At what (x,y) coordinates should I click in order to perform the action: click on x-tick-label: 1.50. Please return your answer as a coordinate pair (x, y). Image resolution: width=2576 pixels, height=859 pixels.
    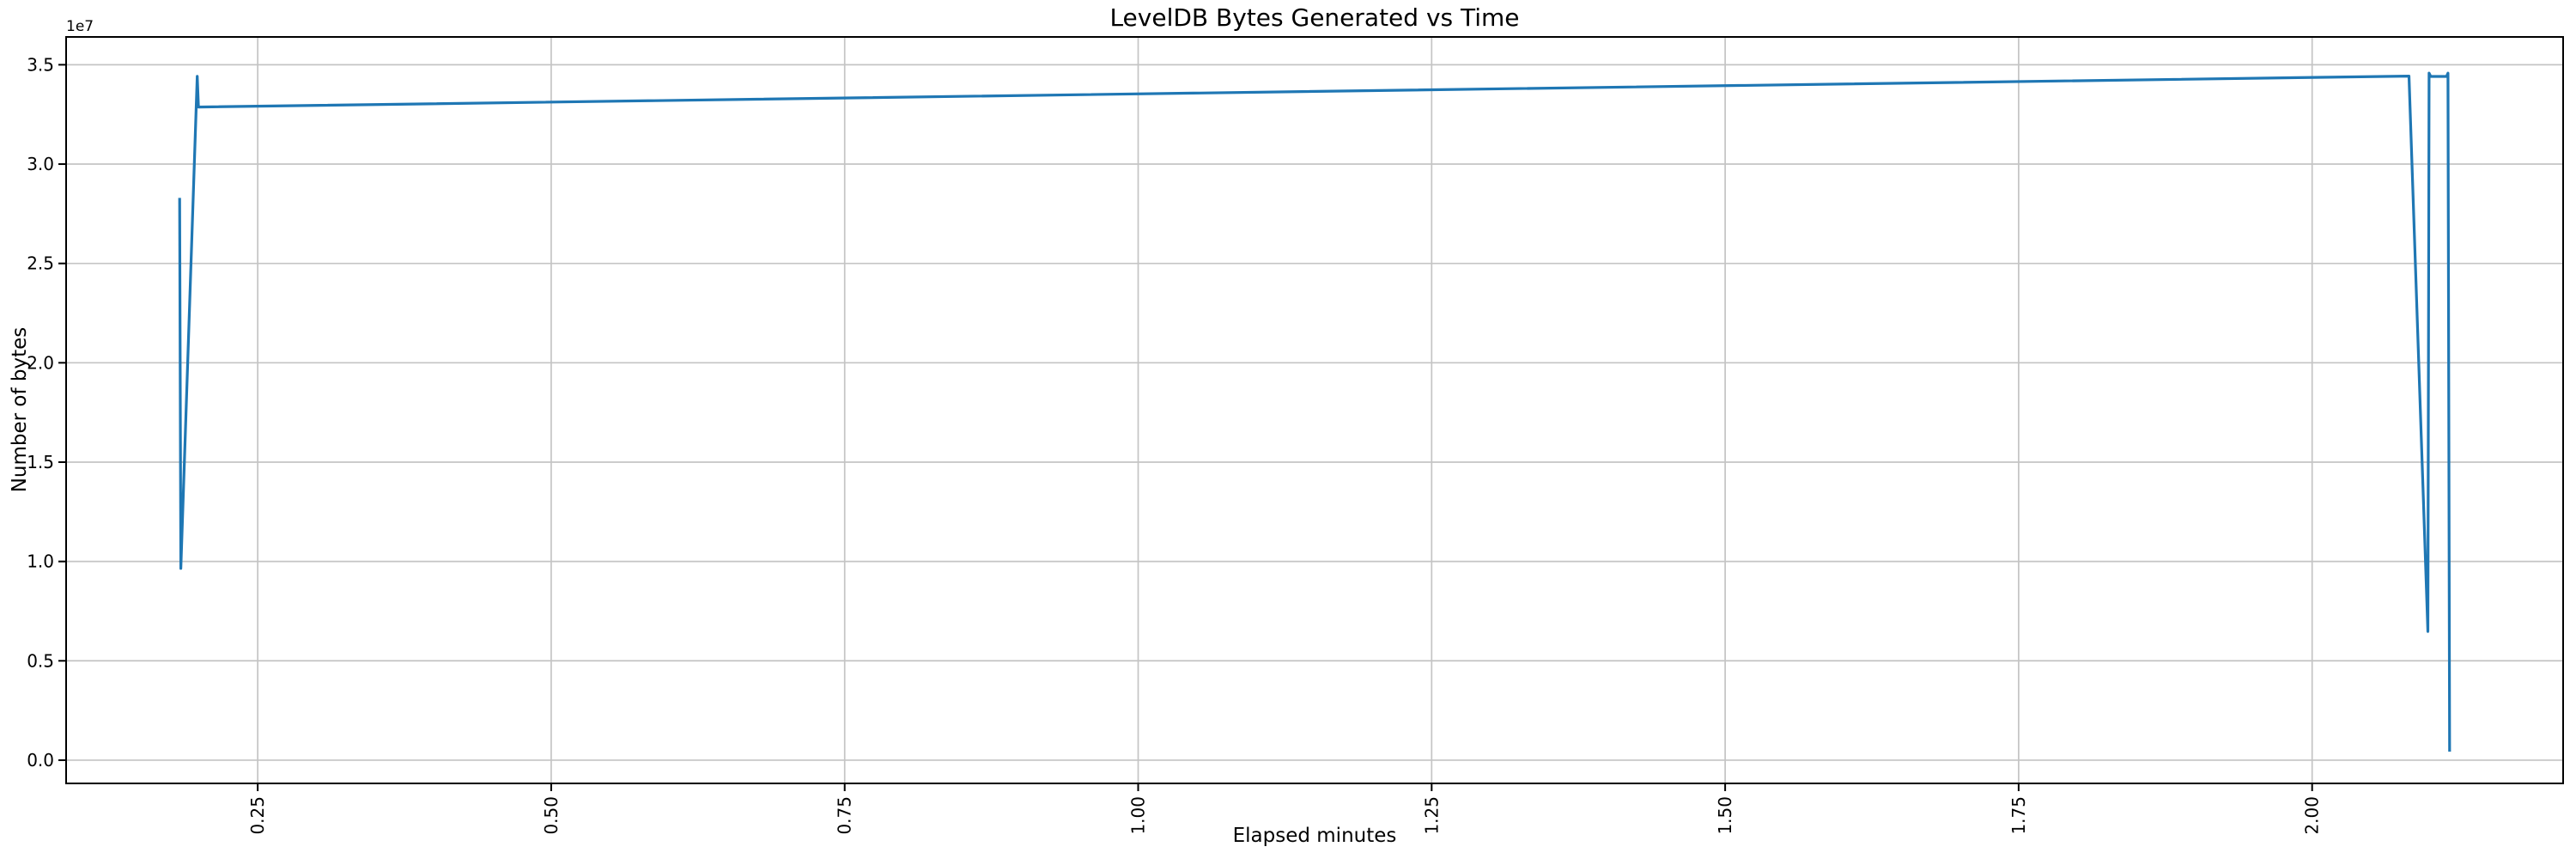
    Looking at the image, I should click on (1725, 816).